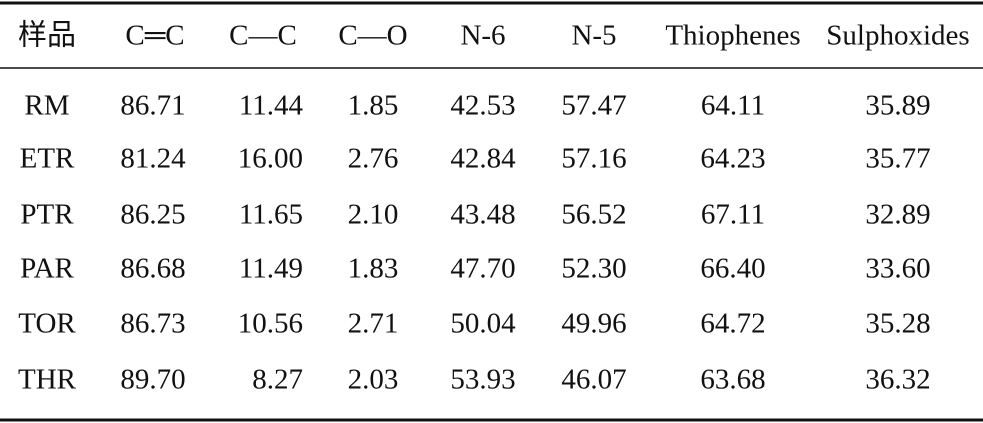  Describe the element at coordinates (373, 269) in the screenshot. I see `cell: 1.83` at that location.